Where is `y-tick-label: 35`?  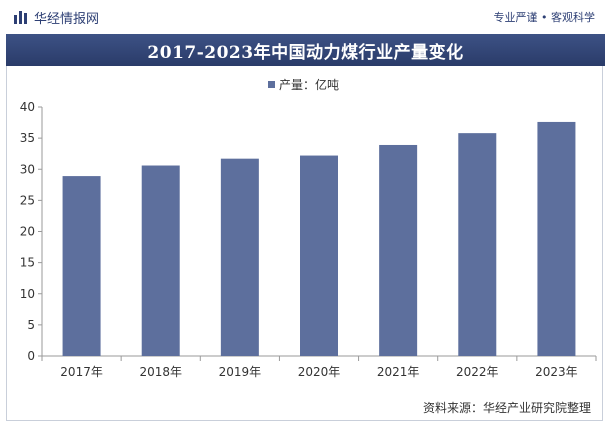
y-tick-label: 35 is located at coordinates (27, 138).